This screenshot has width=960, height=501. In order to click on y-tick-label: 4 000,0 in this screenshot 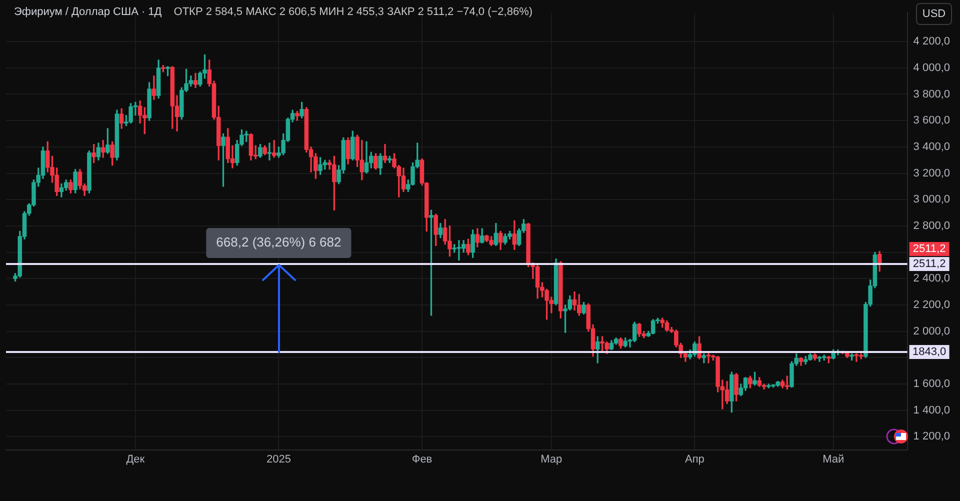, I will do `click(931, 68)`.